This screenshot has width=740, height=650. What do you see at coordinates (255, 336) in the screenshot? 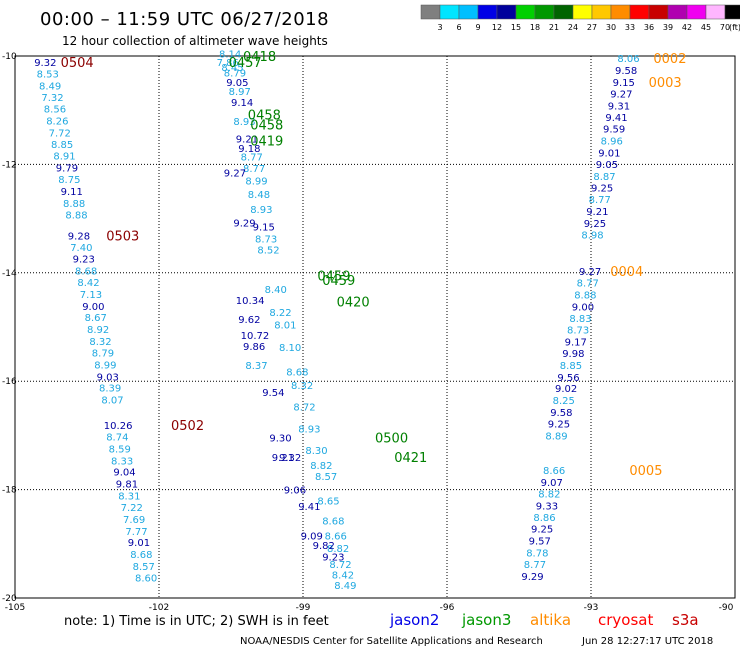
I see `wave-height-jason2: 10.72` at bounding box center [255, 336].